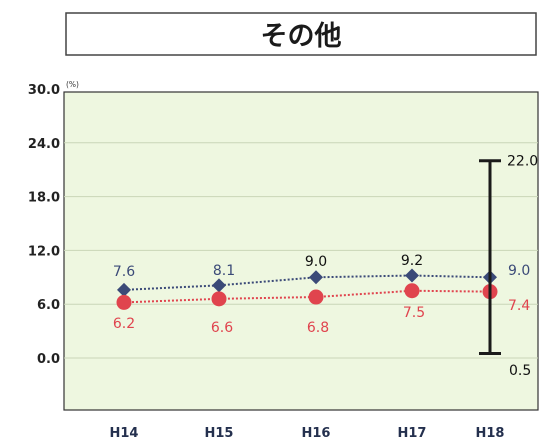 This screenshot has height=443, width=554. I want to click on y-tick-label: 6.0, so click(48, 305).